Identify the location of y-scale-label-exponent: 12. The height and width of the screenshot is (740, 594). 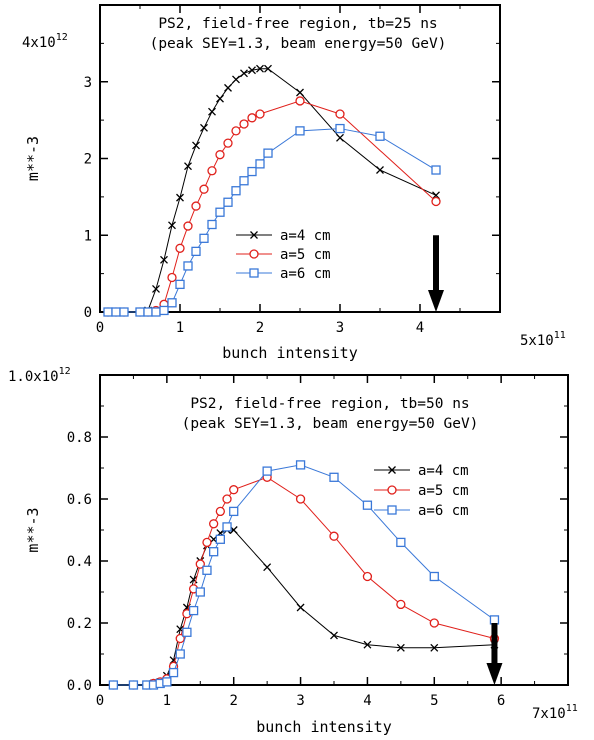
(62, 37).